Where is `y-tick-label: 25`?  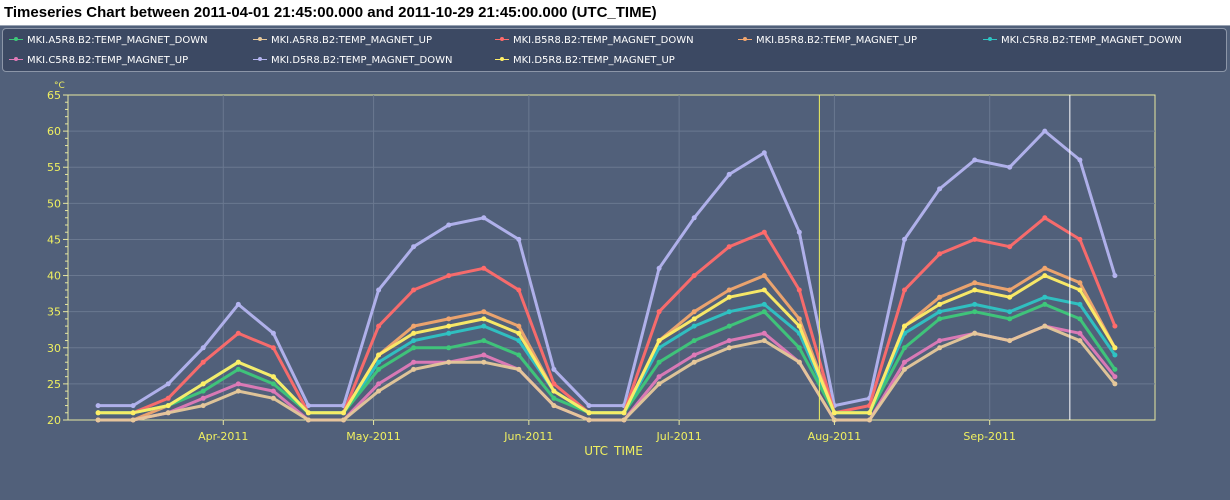
y-tick-label: 25 is located at coordinates (54, 384).